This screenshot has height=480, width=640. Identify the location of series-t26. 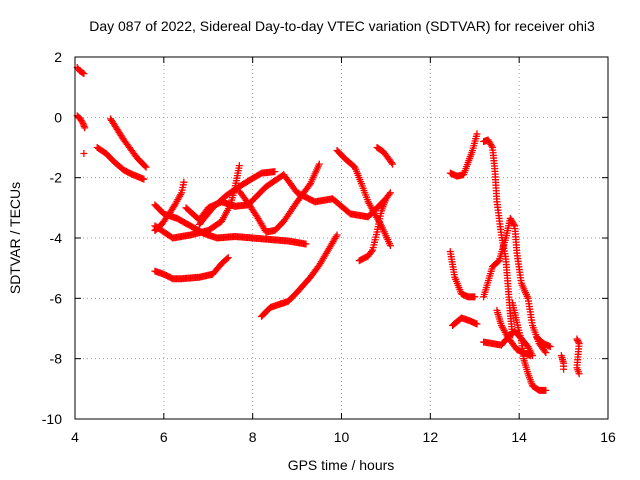
(562, 362).